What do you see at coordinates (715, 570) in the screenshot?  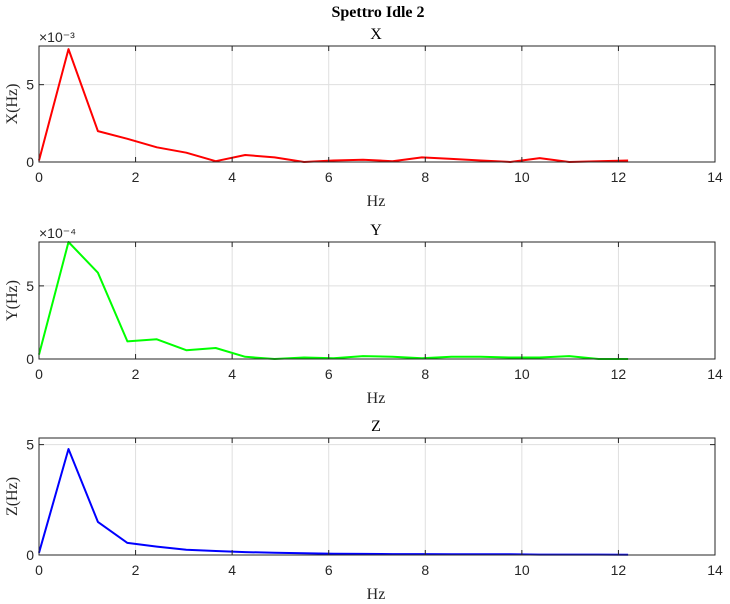 I see `x-tick-label-z: 14` at bounding box center [715, 570].